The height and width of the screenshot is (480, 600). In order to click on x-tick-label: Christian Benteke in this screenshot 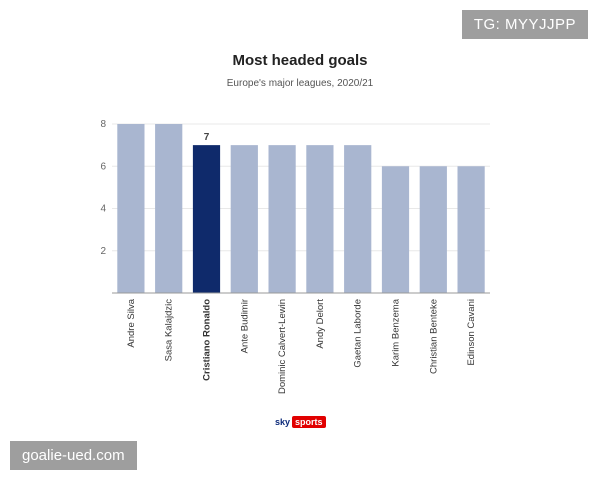, I will do `click(433, 336)`.